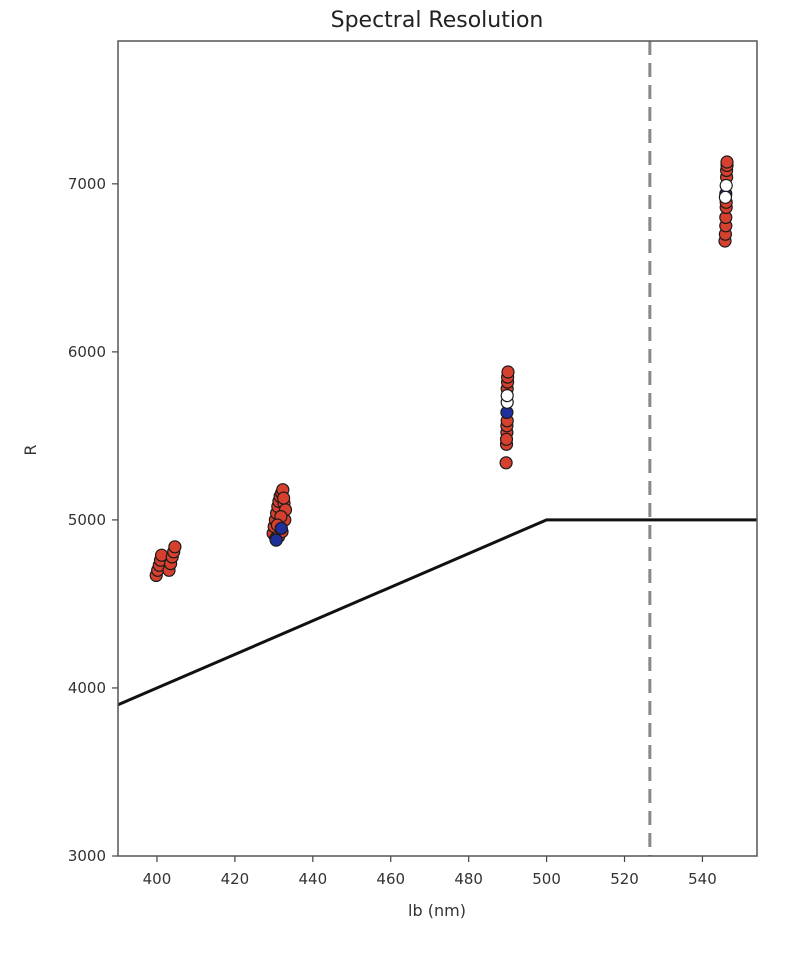 Image resolution: width=798 pixels, height=956 pixels. I want to click on y-tick-label: 6000, so click(87, 352).